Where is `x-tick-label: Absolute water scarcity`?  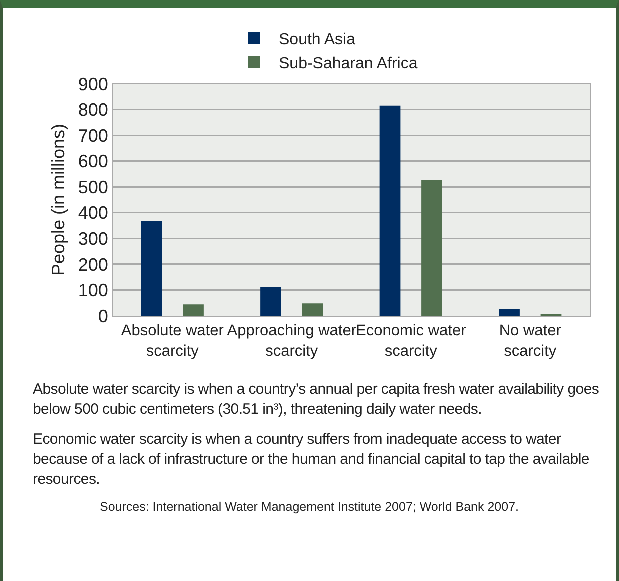
x-tick-label: Absolute water scarcity is located at coordinates (172, 341).